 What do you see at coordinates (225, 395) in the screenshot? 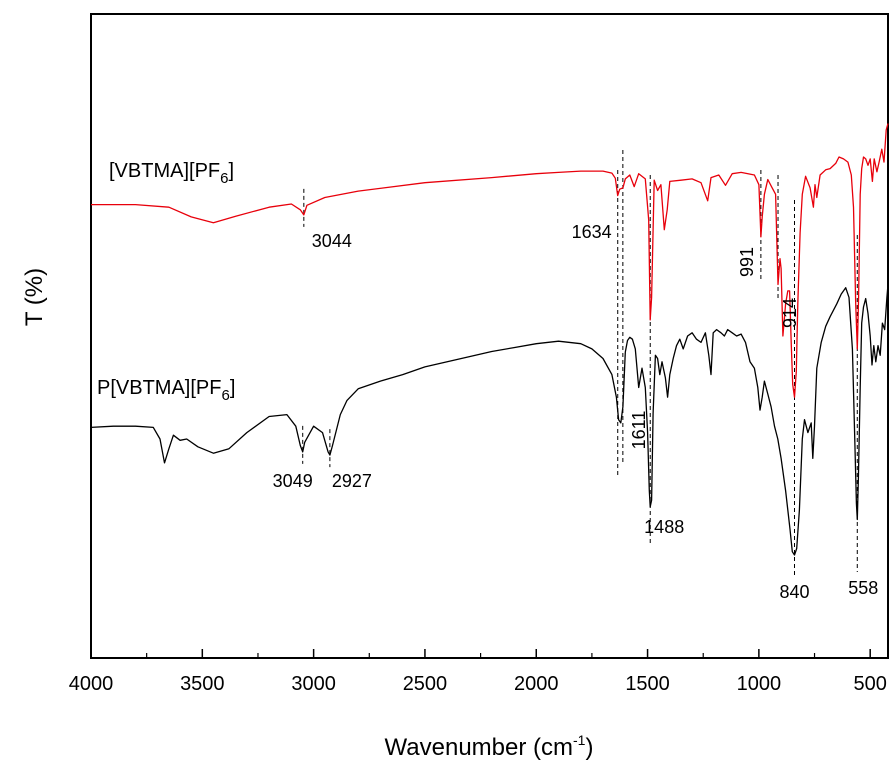
I see `series-label-polymer-sub: 6` at bounding box center [225, 395].